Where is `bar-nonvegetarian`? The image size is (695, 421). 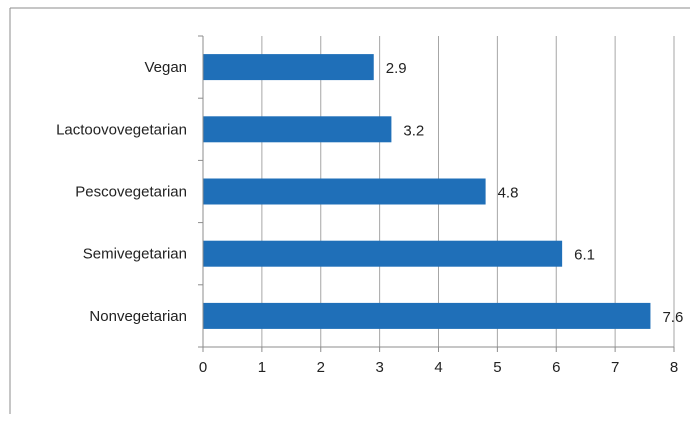 bar-nonvegetarian is located at coordinates (427, 315).